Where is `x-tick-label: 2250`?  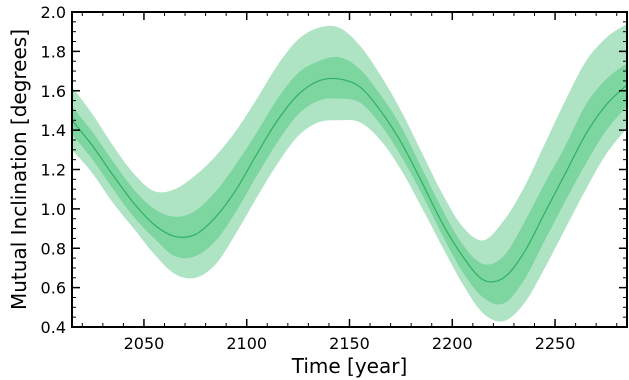
x-tick-label: 2250 is located at coordinates (555, 343).